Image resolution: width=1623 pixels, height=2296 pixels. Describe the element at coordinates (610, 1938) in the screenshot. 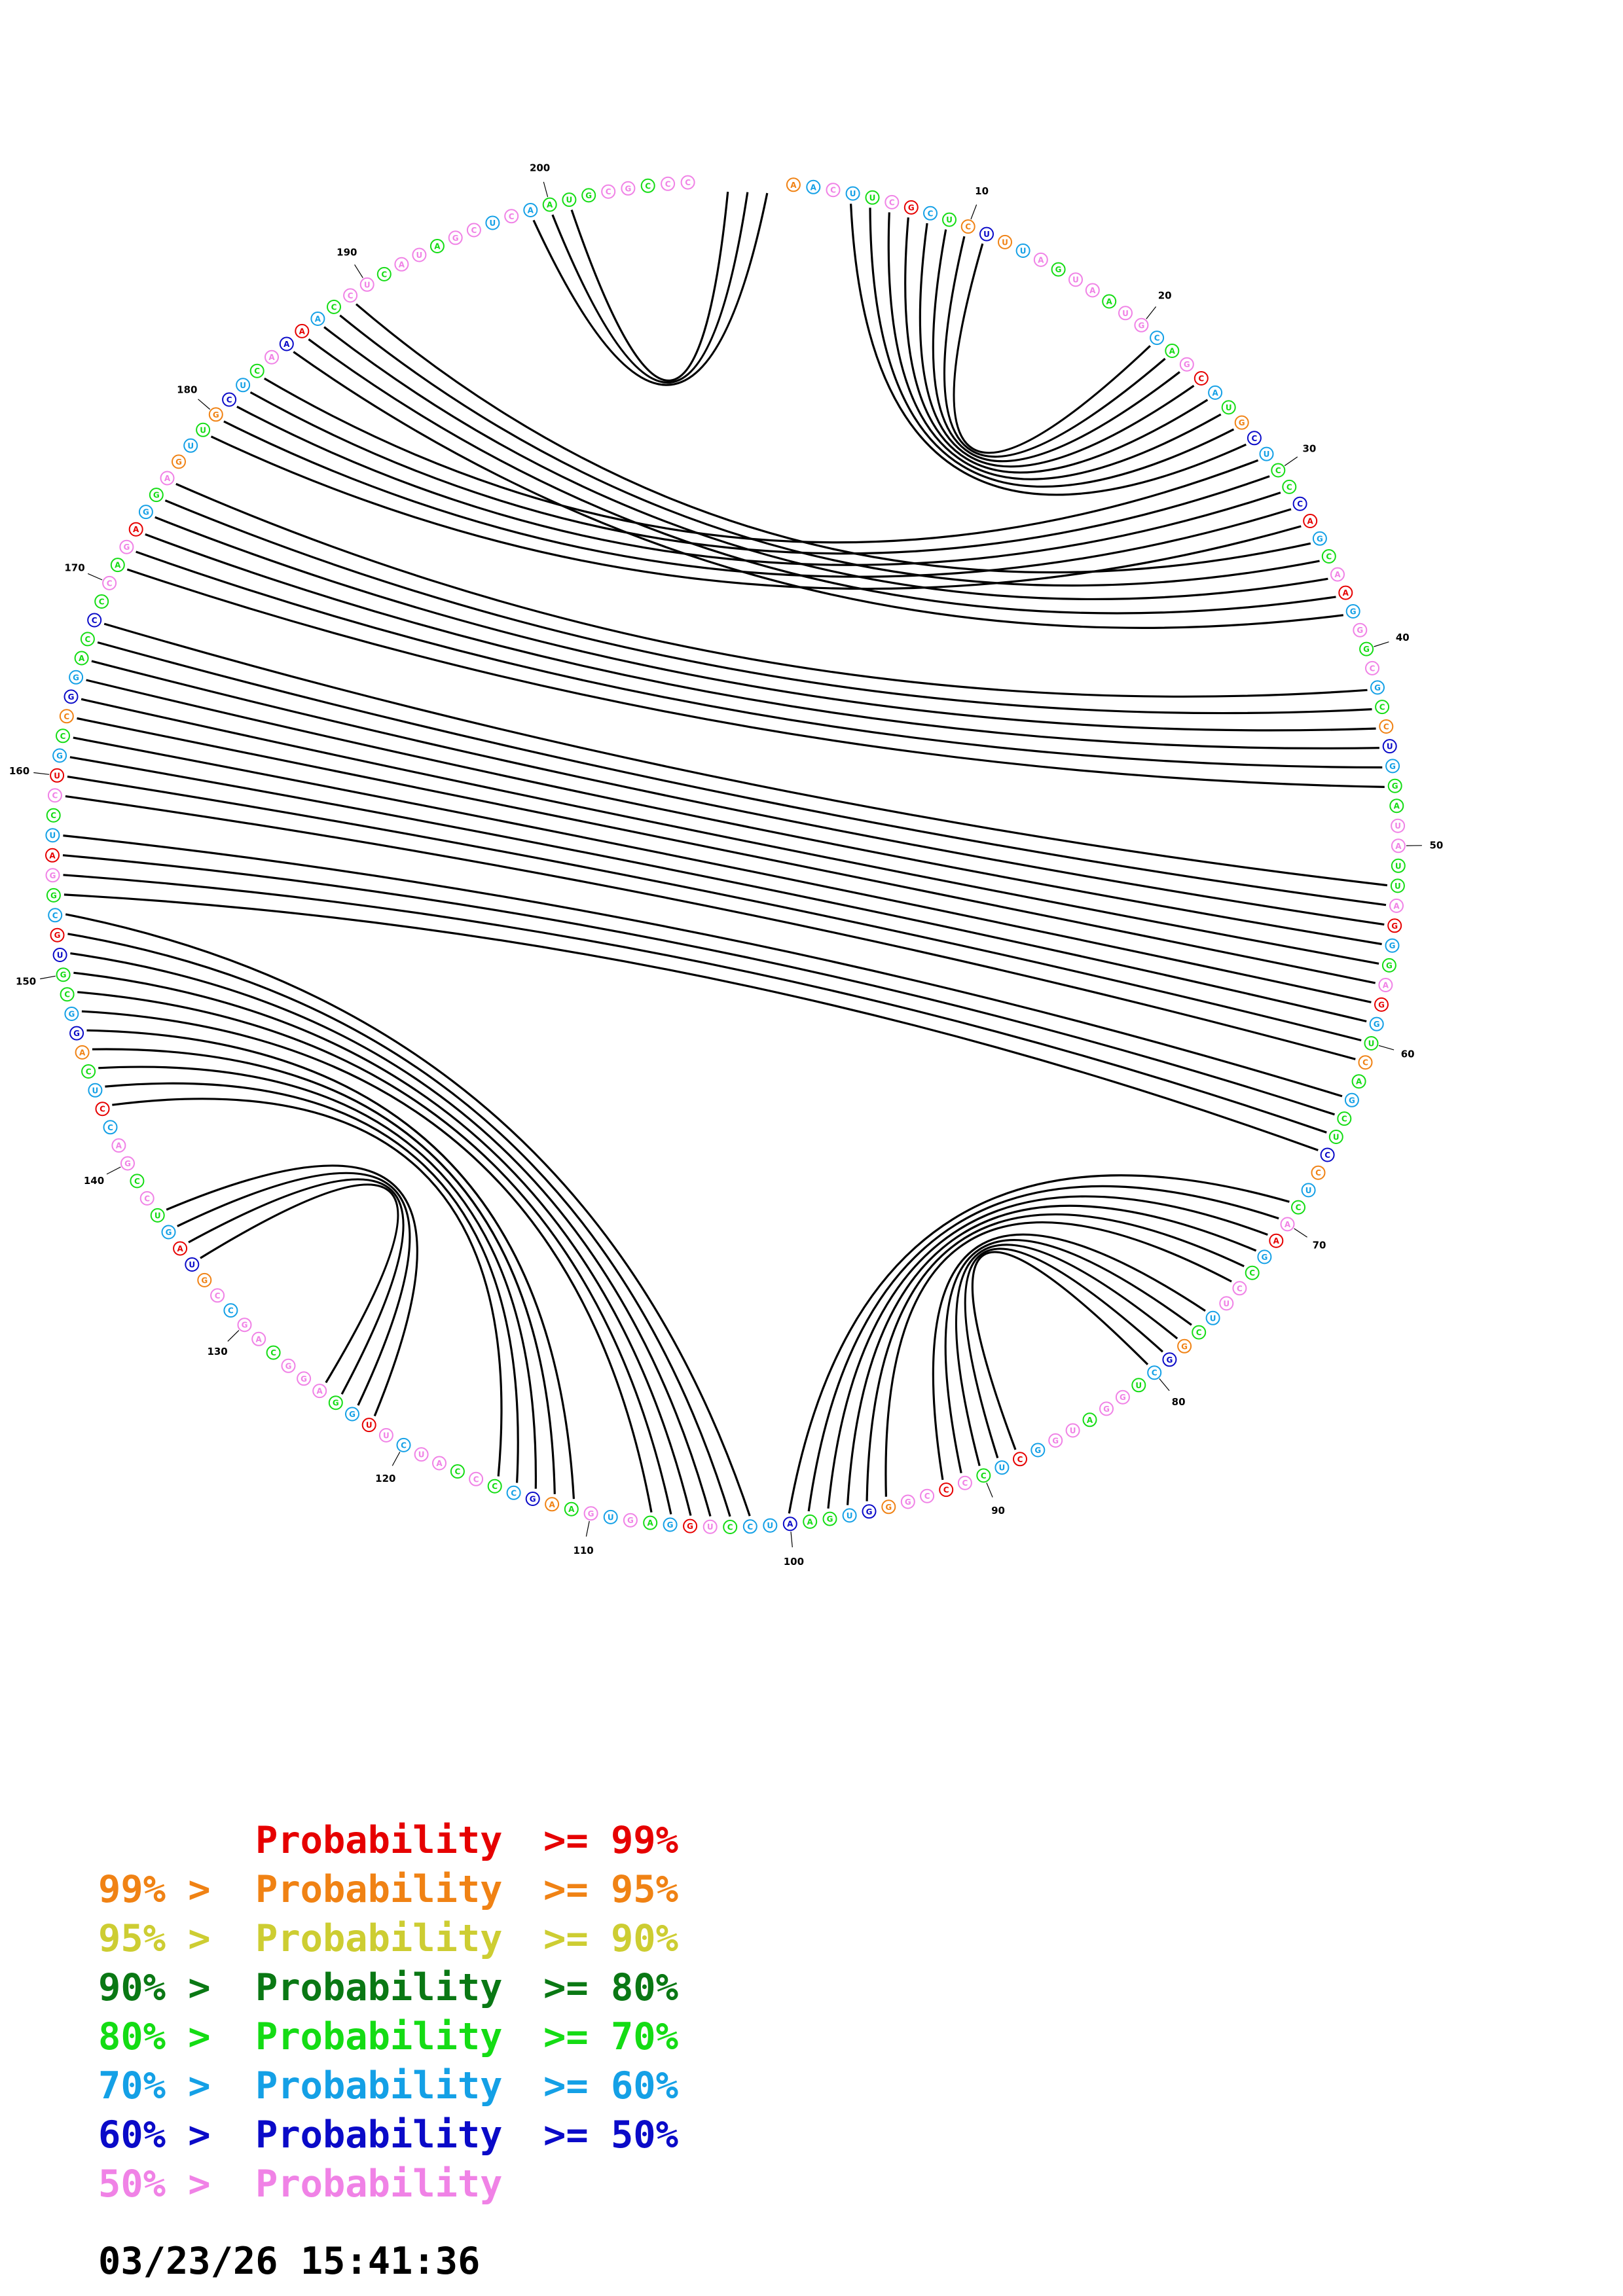

I see `legend-post-text: >= 90%` at that location.